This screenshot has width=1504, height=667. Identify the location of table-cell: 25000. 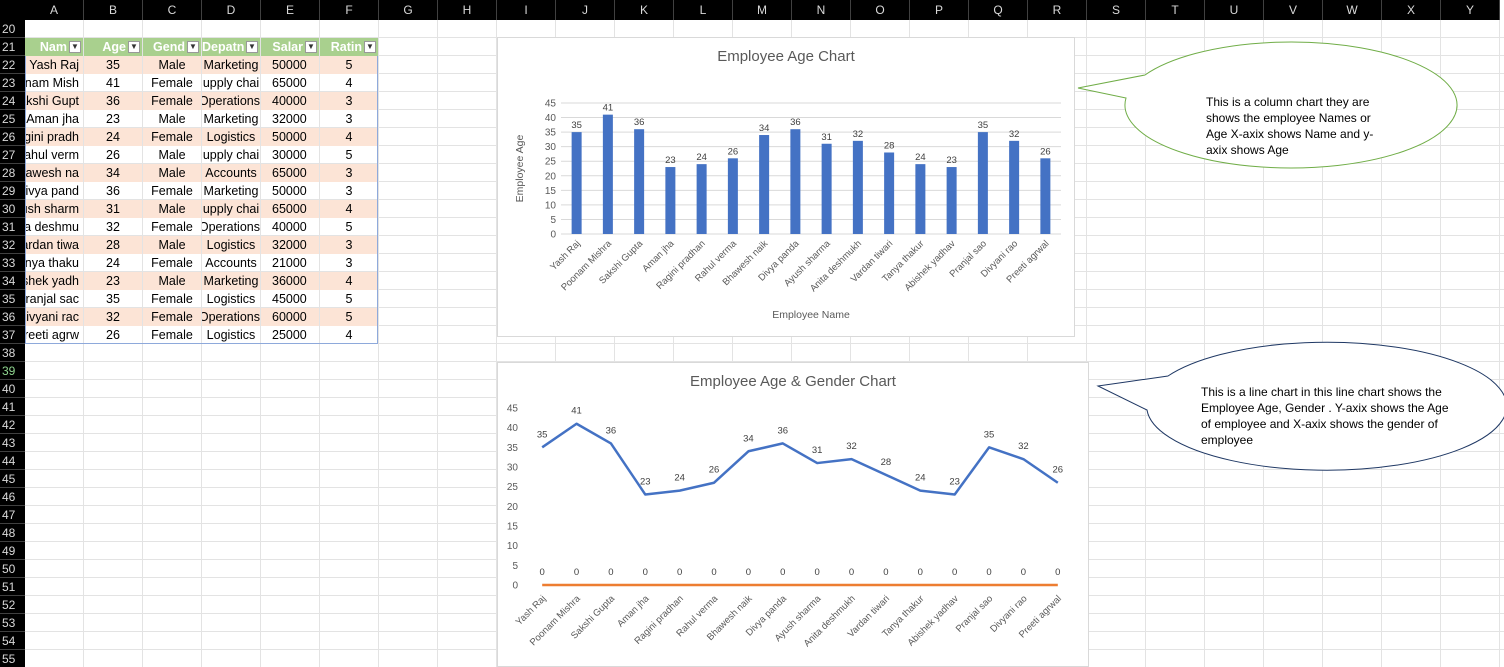
(289, 335).